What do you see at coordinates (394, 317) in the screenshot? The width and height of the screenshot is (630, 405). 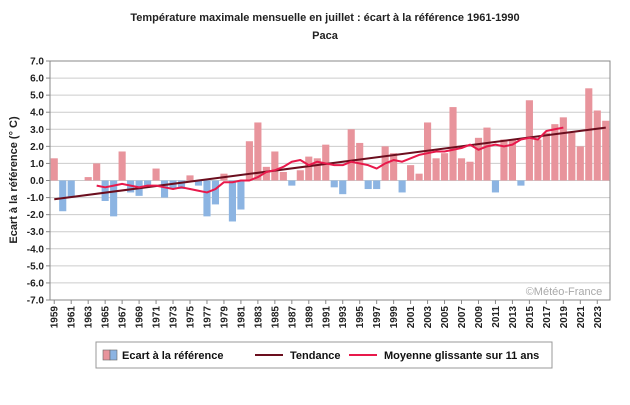 I see `x-tick-label: 1999` at bounding box center [394, 317].